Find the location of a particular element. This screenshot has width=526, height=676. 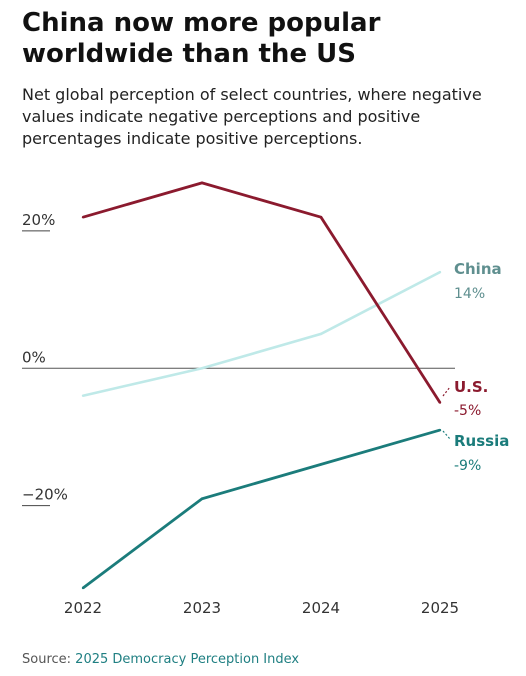

data-point-us-2024 is located at coordinates (321, 217).